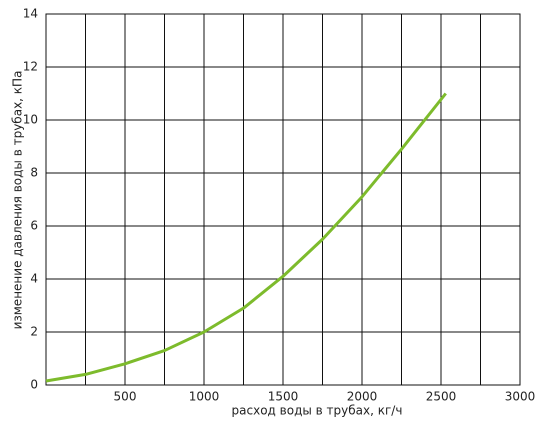  What do you see at coordinates (317, 411) in the screenshot?
I see `x-axis-label: расход воды в трубах, кг/ч` at bounding box center [317, 411].